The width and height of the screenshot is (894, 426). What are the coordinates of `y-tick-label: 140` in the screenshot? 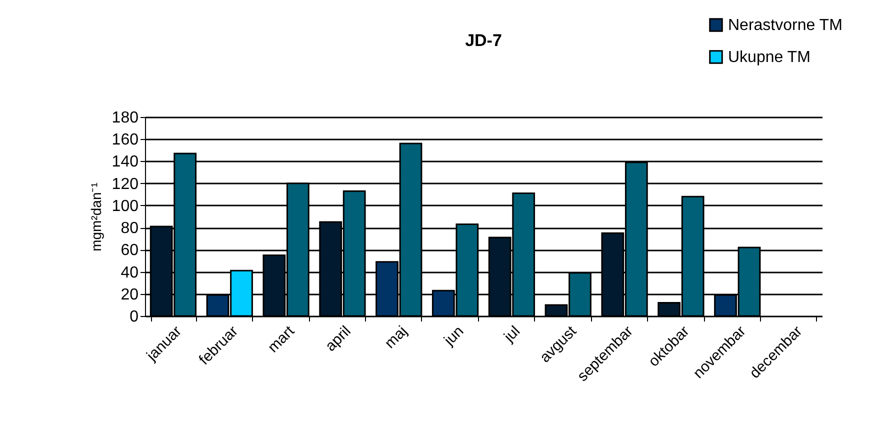 It's located at (125, 162).